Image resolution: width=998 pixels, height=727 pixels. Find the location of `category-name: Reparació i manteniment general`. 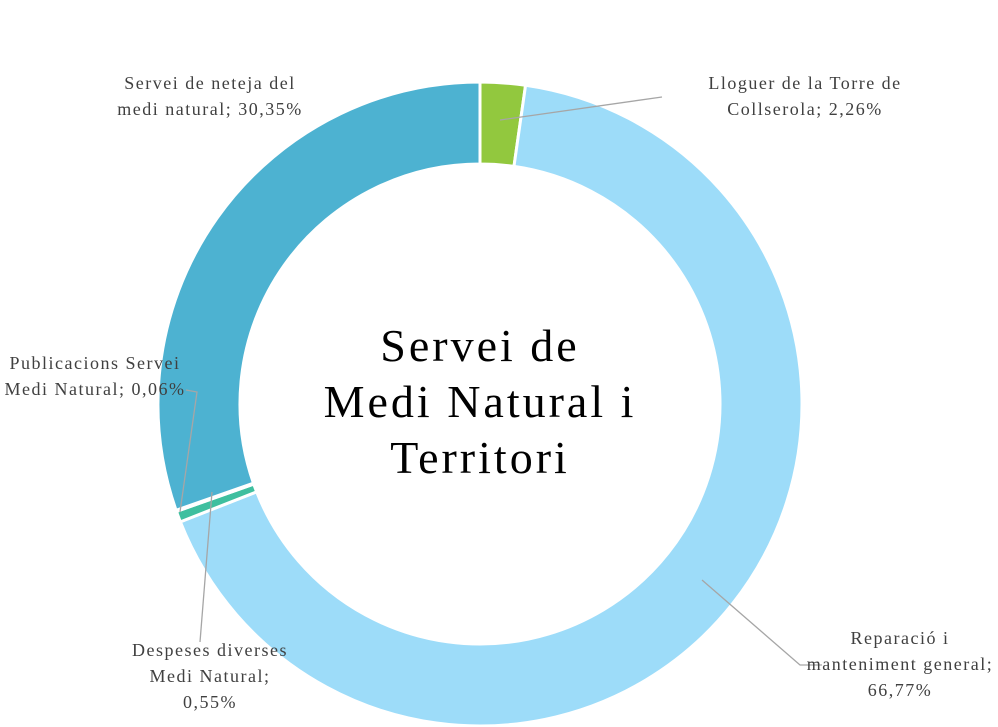

category-name: Reparació i manteniment general is located at coordinates (896, 651).